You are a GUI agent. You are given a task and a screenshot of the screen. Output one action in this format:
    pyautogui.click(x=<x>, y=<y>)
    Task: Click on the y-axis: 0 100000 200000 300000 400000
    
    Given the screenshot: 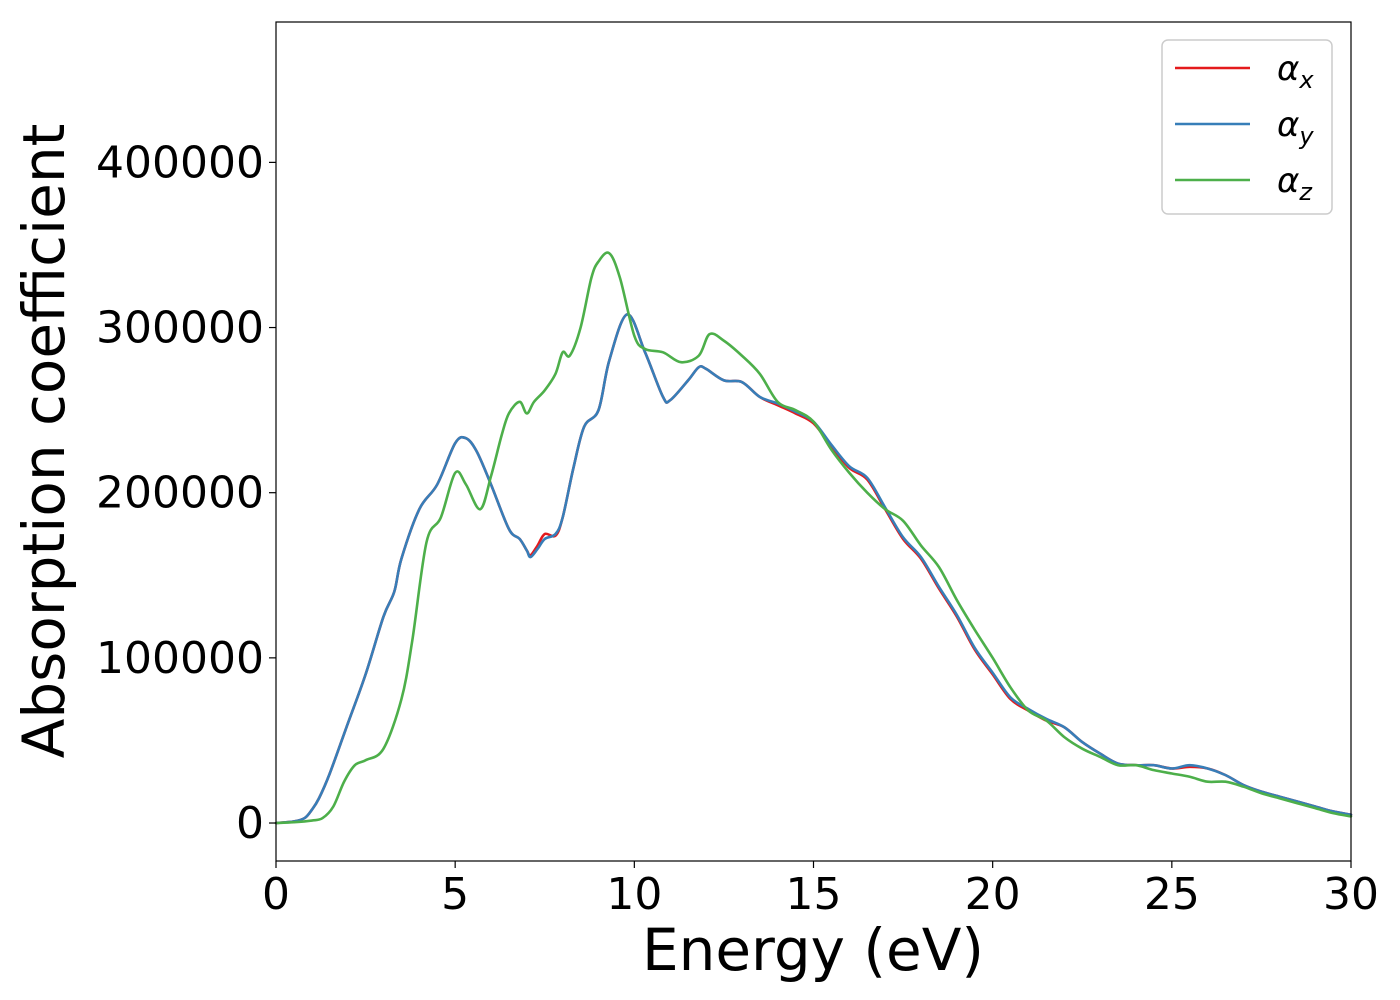 What is the action you would take?
    pyautogui.click(x=186, y=493)
    